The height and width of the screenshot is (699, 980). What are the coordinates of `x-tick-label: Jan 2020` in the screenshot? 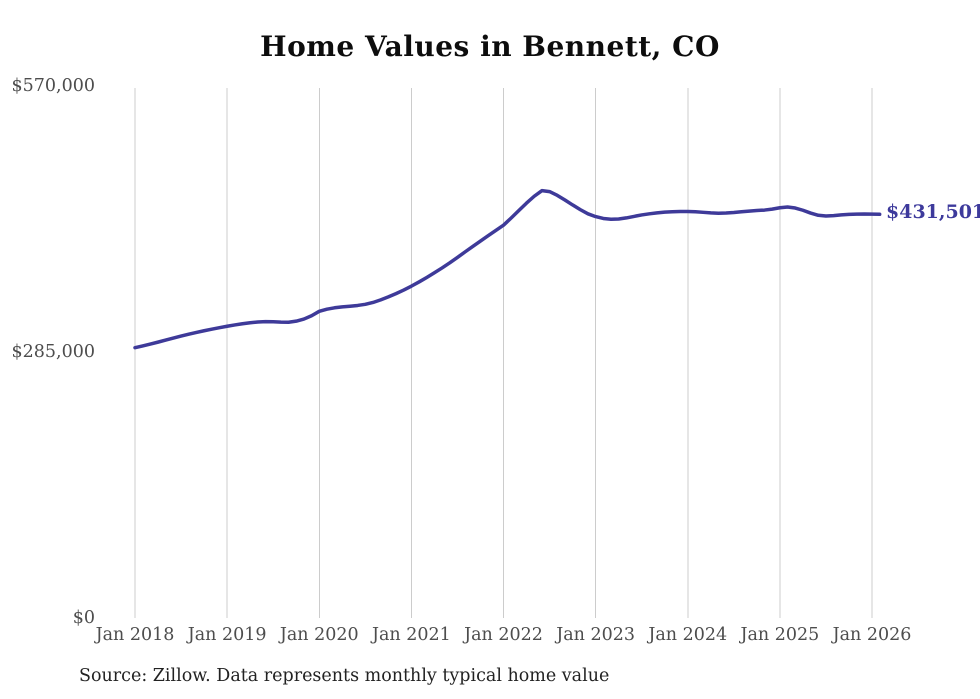 It's located at (318, 635).